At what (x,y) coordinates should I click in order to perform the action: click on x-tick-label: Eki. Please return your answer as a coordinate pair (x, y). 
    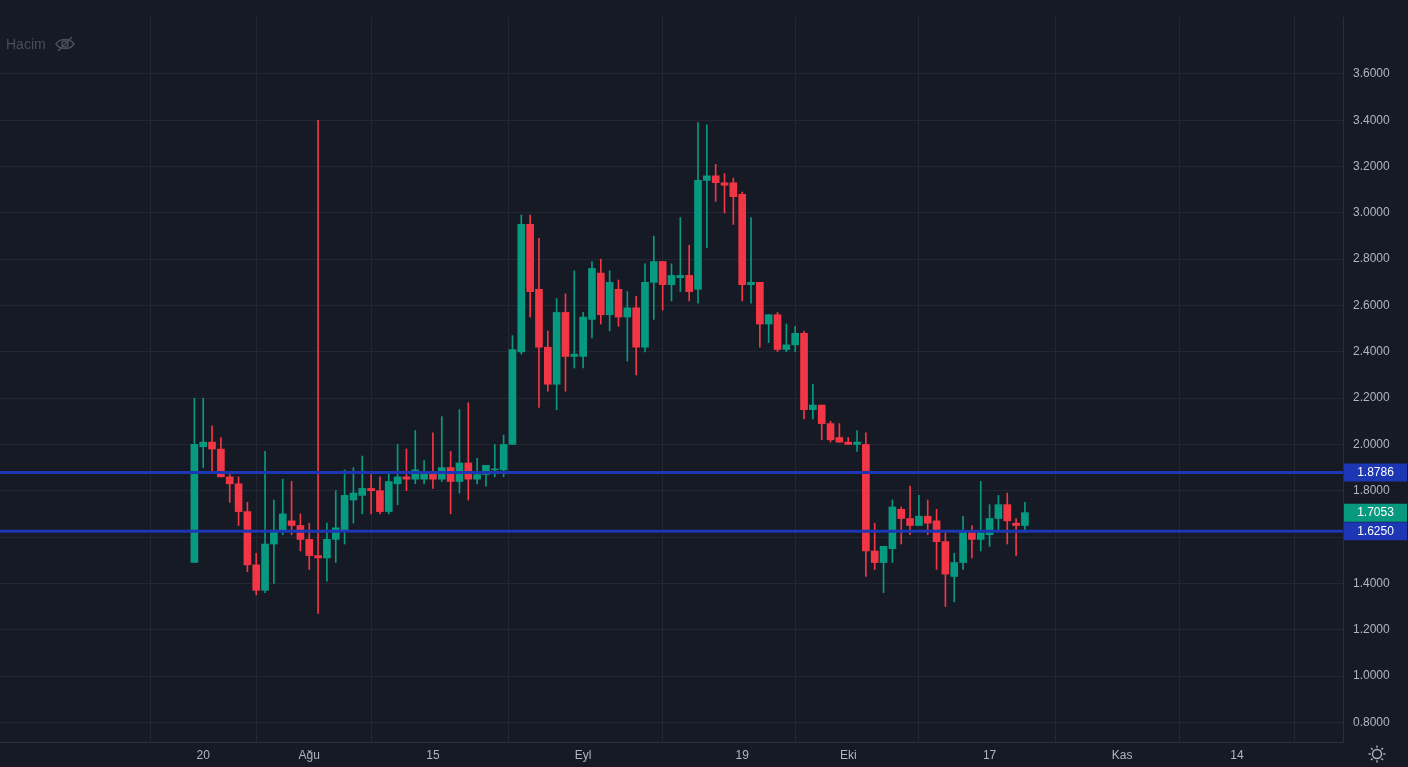
    Looking at the image, I should click on (848, 754).